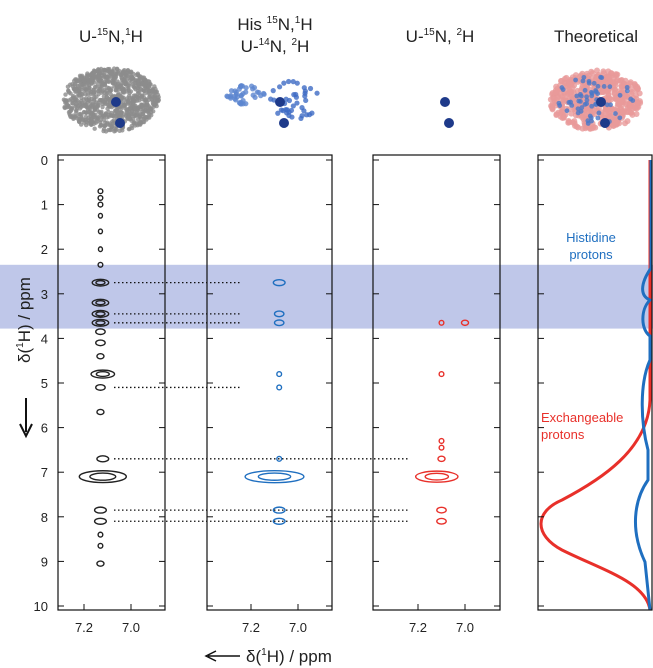 This screenshot has height=668, width=653. Describe the element at coordinates (44, 561) in the screenshot. I see `y-tick-label: 9` at that location.